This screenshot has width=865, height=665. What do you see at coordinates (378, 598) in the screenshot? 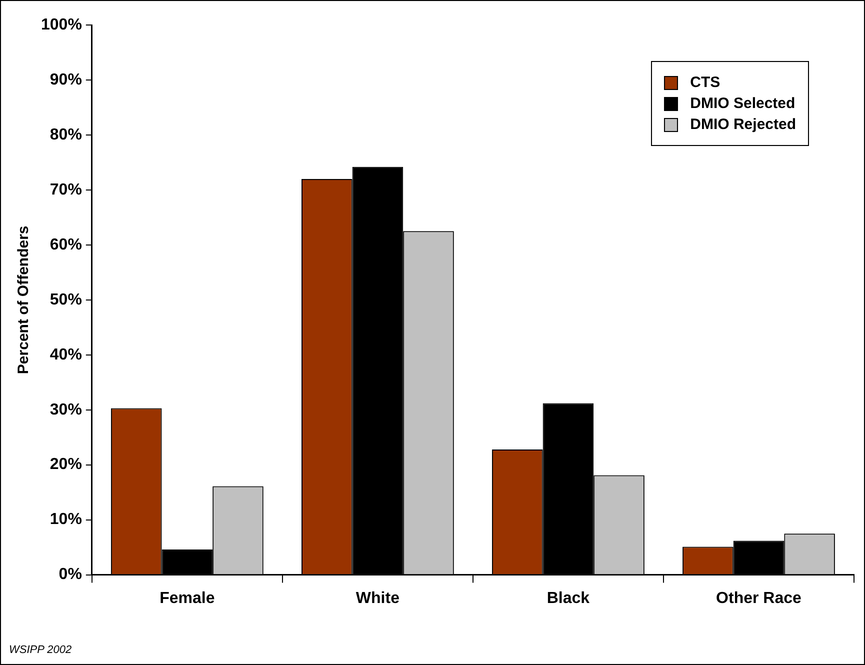
I see `x-tick-label: White` at bounding box center [378, 598].